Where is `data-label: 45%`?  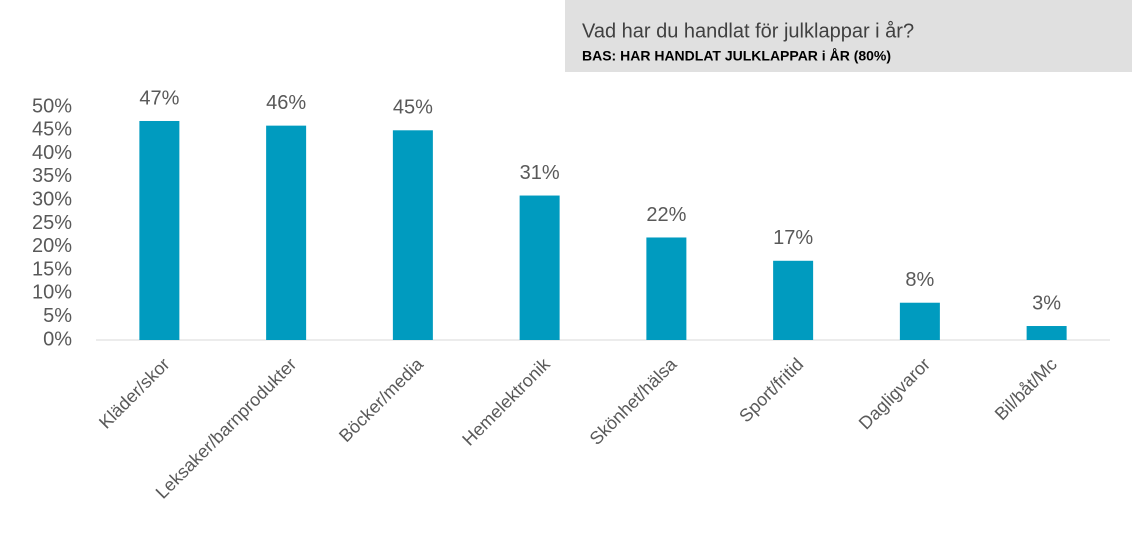
data-label: 45% is located at coordinates (413, 108).